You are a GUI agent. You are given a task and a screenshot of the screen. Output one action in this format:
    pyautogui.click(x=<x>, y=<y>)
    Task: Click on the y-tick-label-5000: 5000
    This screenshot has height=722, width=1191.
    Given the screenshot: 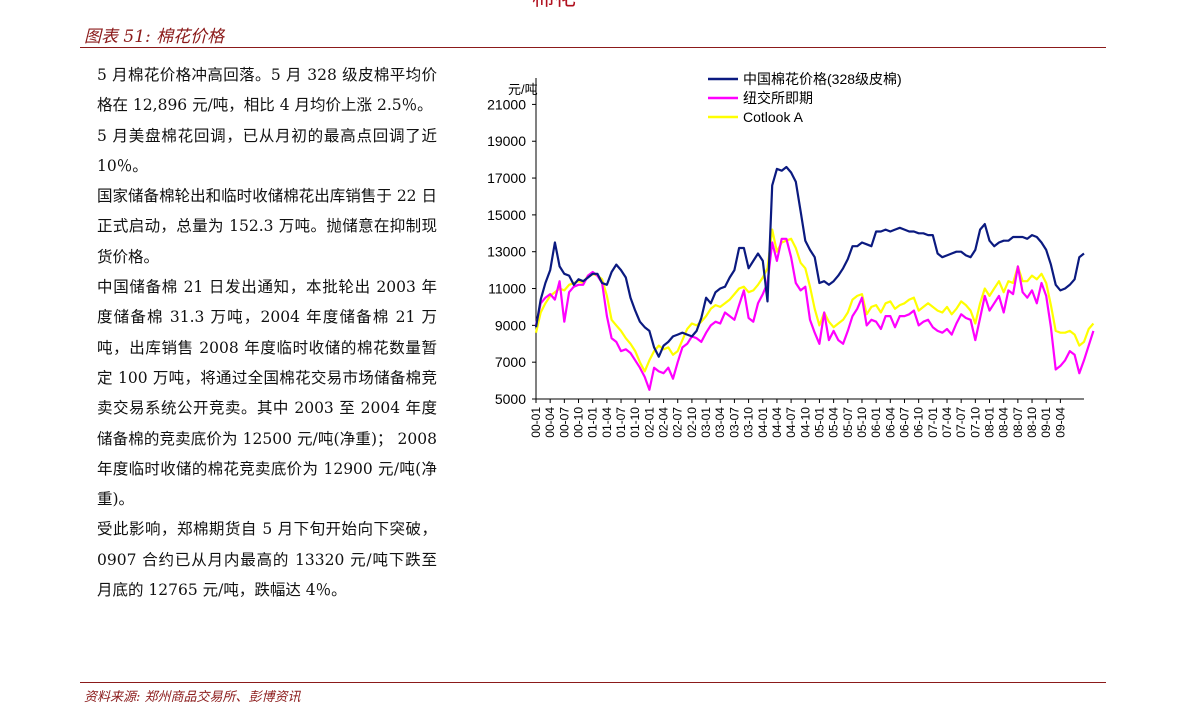 What is the action you would take?
    pyautogui.click(x=510, y=399)
    